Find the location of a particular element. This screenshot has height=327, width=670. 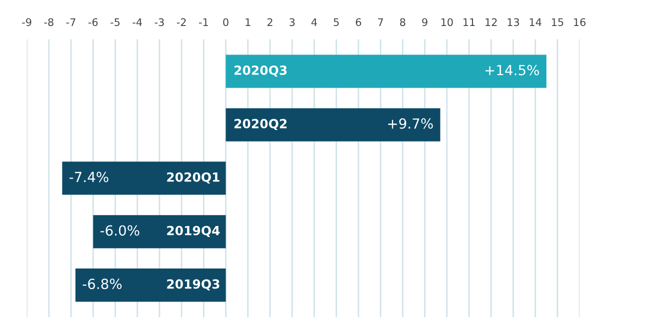

x-tick-label: 0 is located at coordinates (225, 22).